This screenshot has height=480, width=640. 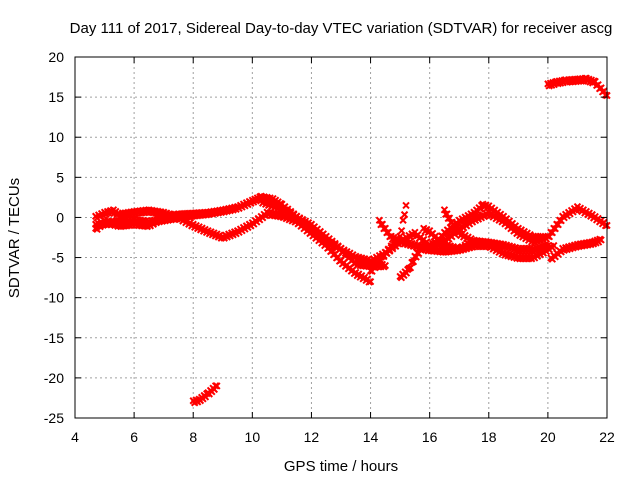 I want to click on x-tick-label: 20, so click(x=548, y=437).